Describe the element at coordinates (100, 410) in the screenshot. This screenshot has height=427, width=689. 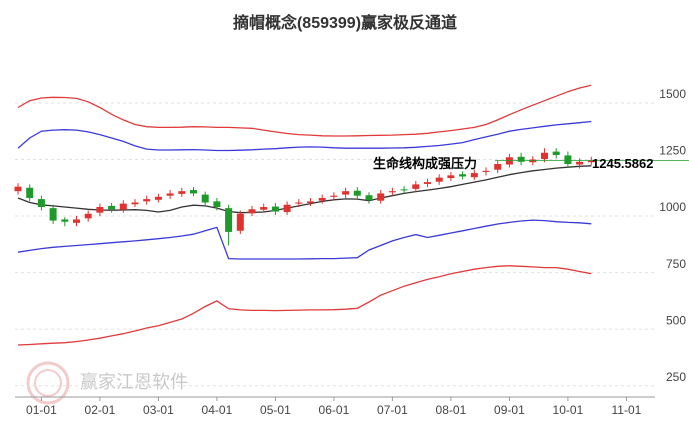
I see `x-tick-label: 02-01` at that location.